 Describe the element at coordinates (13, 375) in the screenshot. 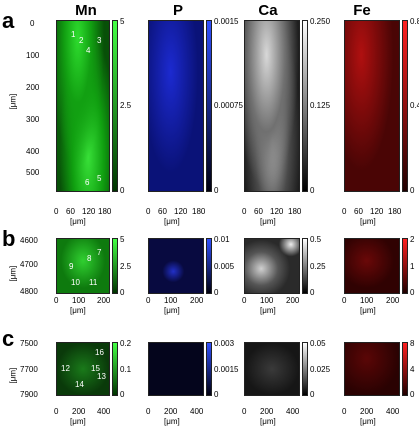

I see `y-axis-unit-c: [μm]` at that location.